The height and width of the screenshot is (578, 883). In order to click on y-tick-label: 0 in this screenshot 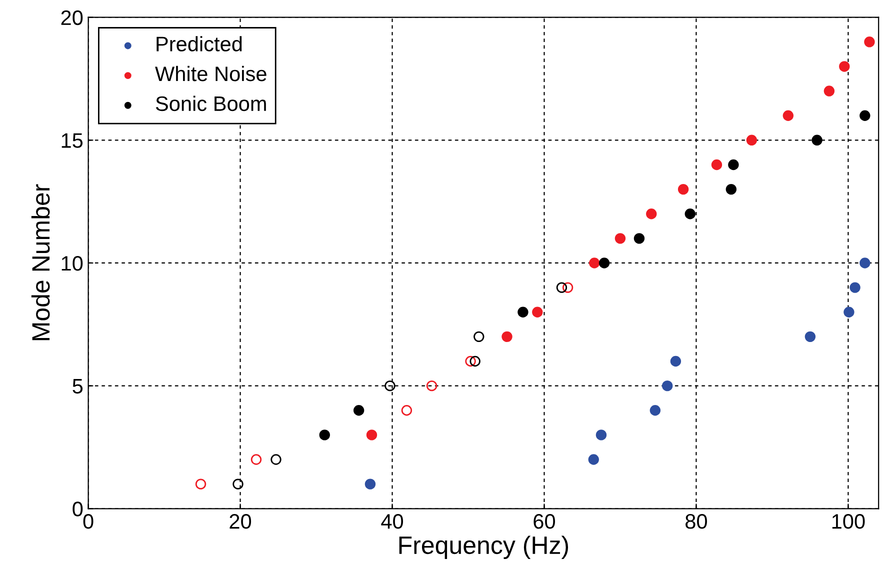, I will do `click(77, 509)`.